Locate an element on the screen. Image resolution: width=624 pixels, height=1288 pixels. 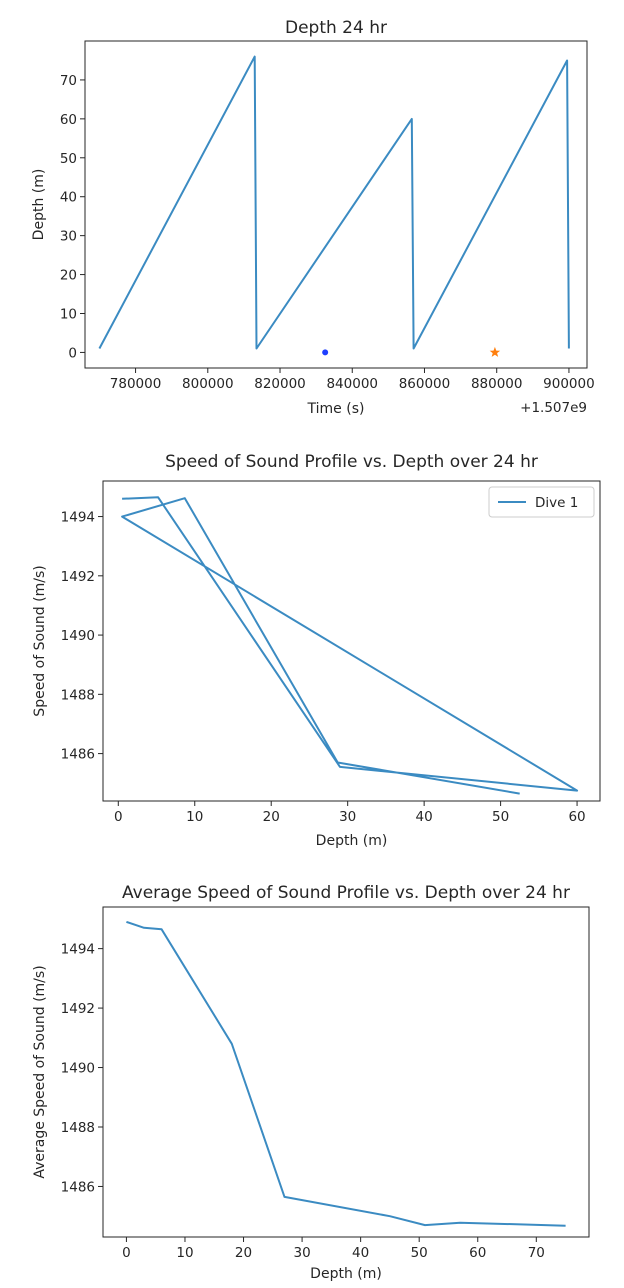
x-tick-label: 820000 is located at coordinates (280, 384).